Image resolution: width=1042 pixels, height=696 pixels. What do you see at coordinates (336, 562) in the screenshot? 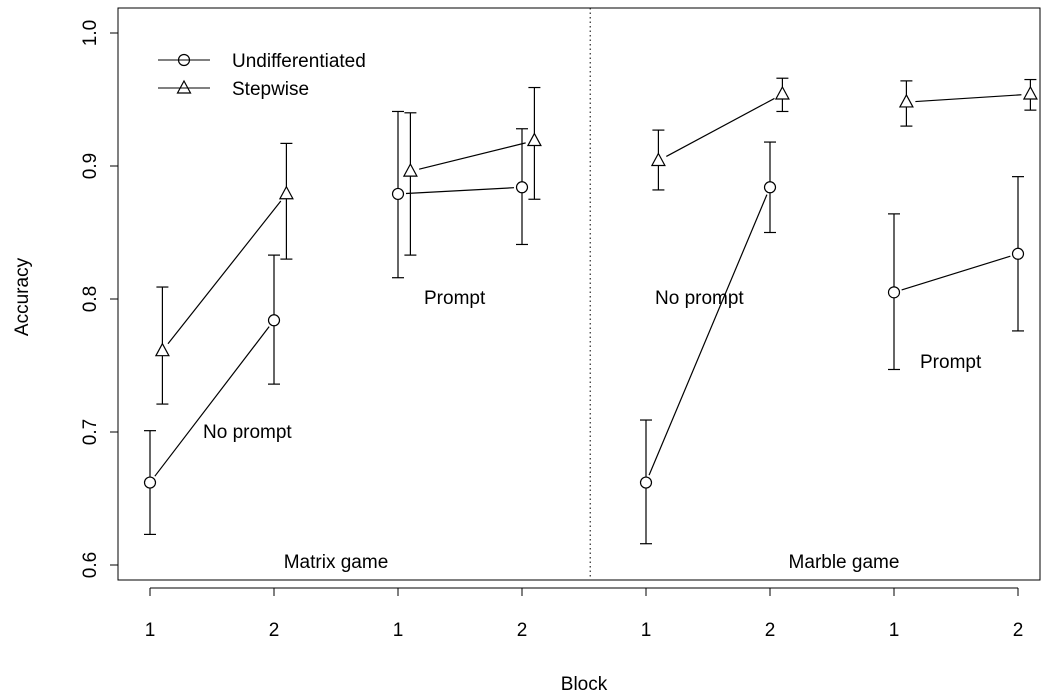
I see `panel-label-matrix-game: Matrix game` at bounding box center [336, 562].